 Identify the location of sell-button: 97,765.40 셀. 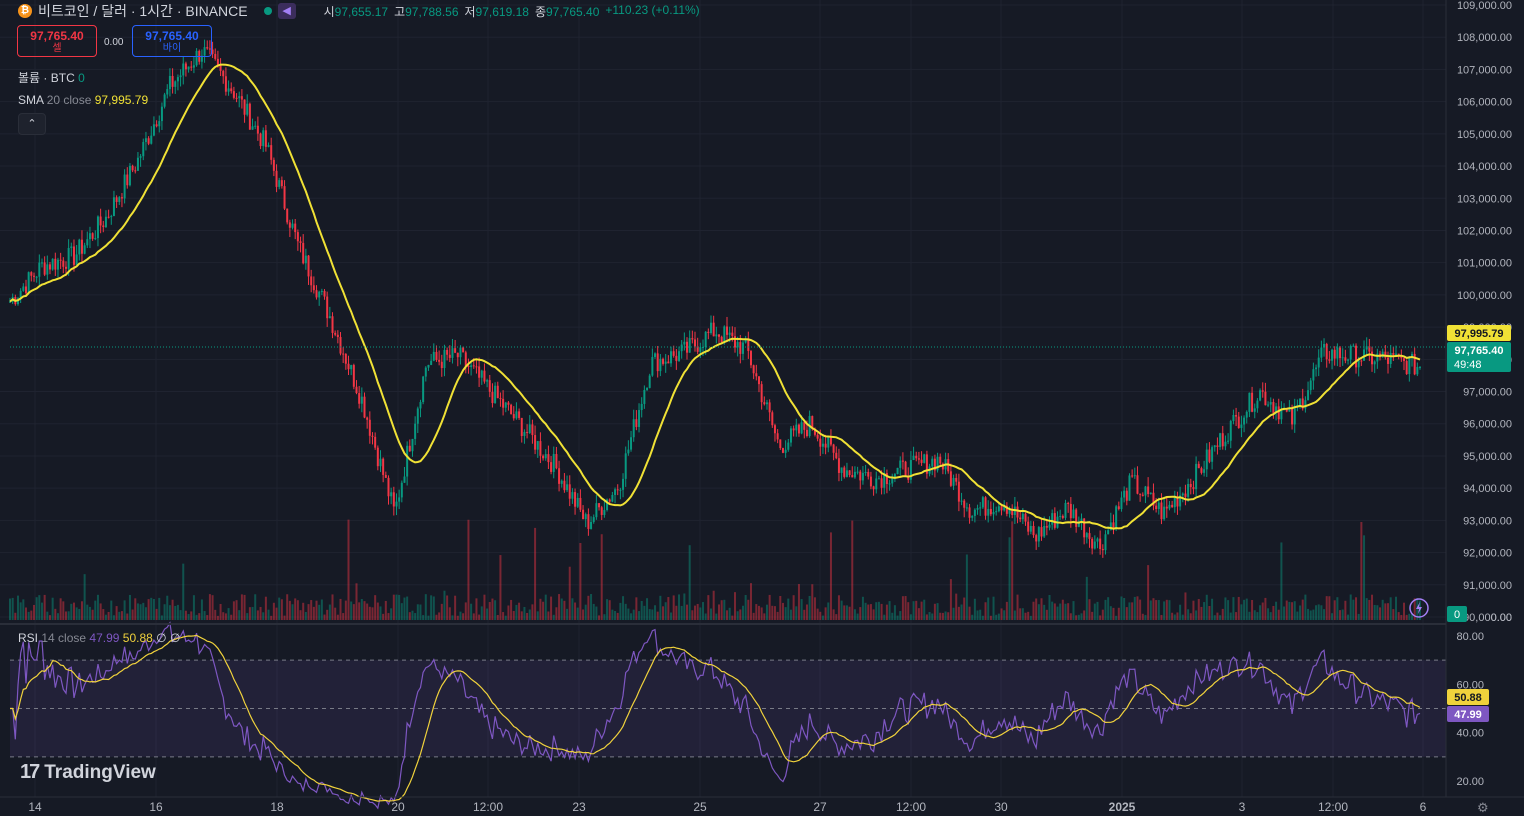
(57, 41).